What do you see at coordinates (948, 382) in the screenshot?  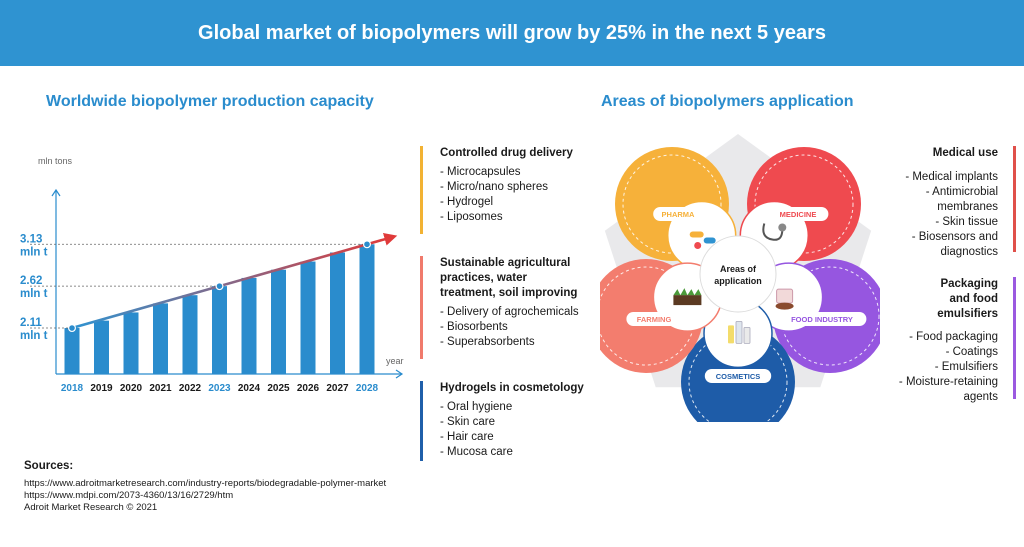 I see `list-item: - Moisture-retaining` at bounding box center [948, 382].